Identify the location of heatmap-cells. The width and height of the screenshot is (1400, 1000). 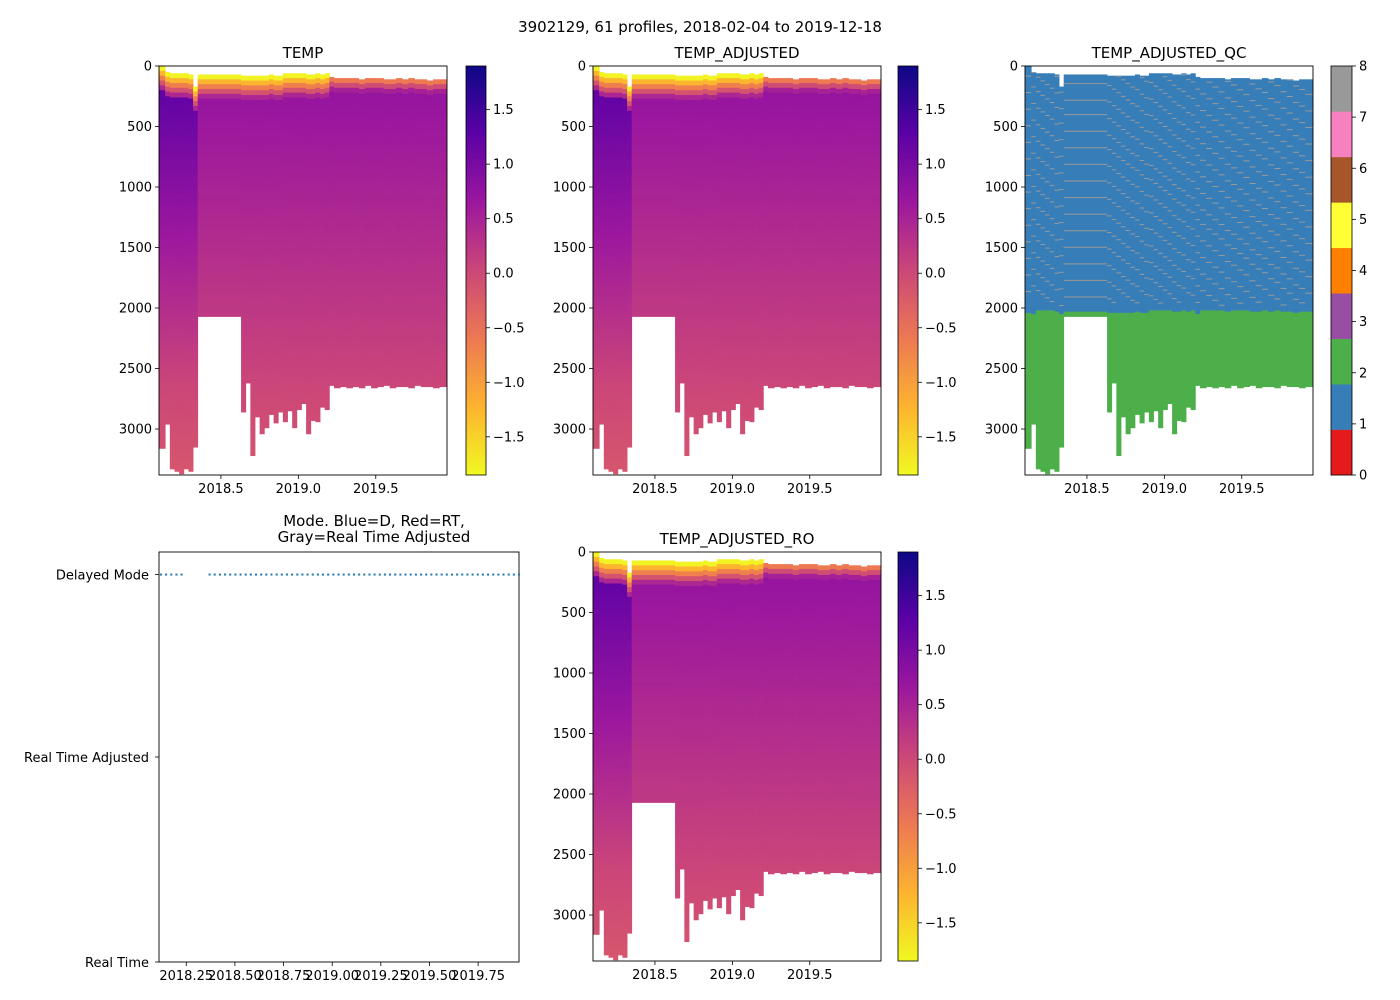
(737, 270).